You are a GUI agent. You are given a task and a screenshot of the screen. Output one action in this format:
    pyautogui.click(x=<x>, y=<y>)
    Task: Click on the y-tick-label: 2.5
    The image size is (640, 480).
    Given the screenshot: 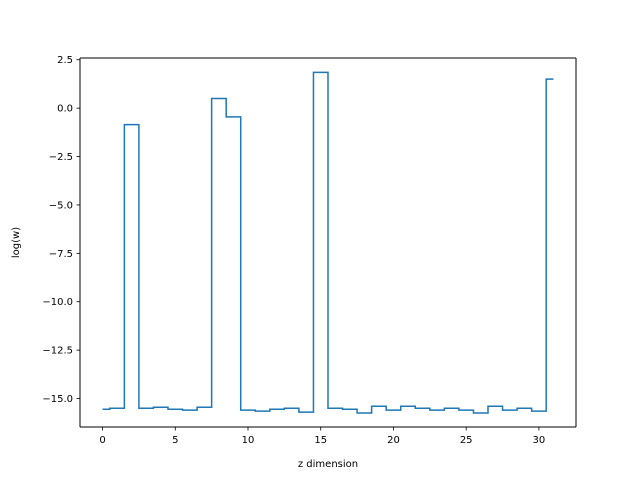 What is the action you would take?
    pyautogui.click(x=65, y=60)
    